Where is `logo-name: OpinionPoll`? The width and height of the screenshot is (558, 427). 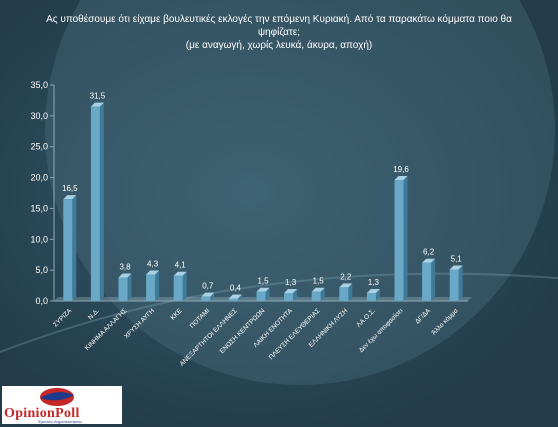 logo-name: OpinionPoll is located at coordinates (42, 413).